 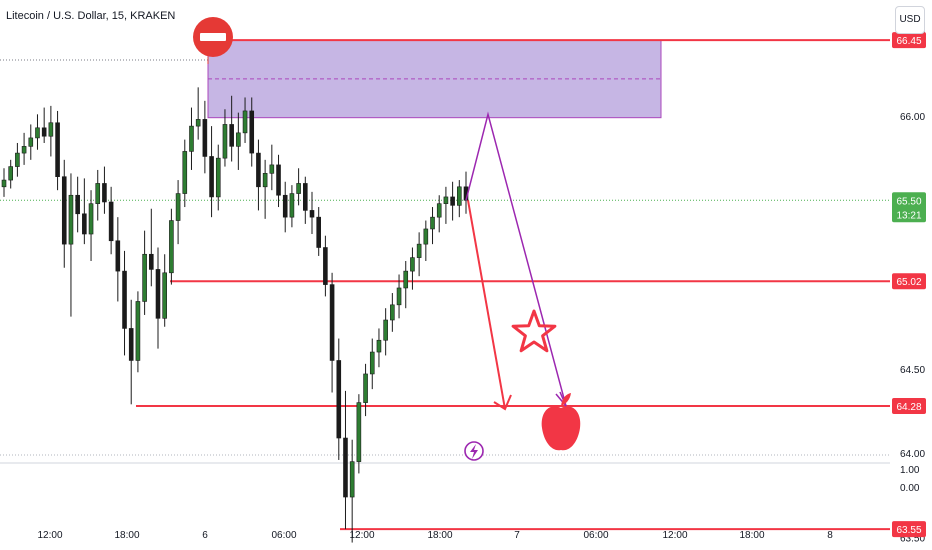 What do you see at coordinates (561, 428) in the screenshot?
I see `apple-icon` at bounding box center [561, 428].